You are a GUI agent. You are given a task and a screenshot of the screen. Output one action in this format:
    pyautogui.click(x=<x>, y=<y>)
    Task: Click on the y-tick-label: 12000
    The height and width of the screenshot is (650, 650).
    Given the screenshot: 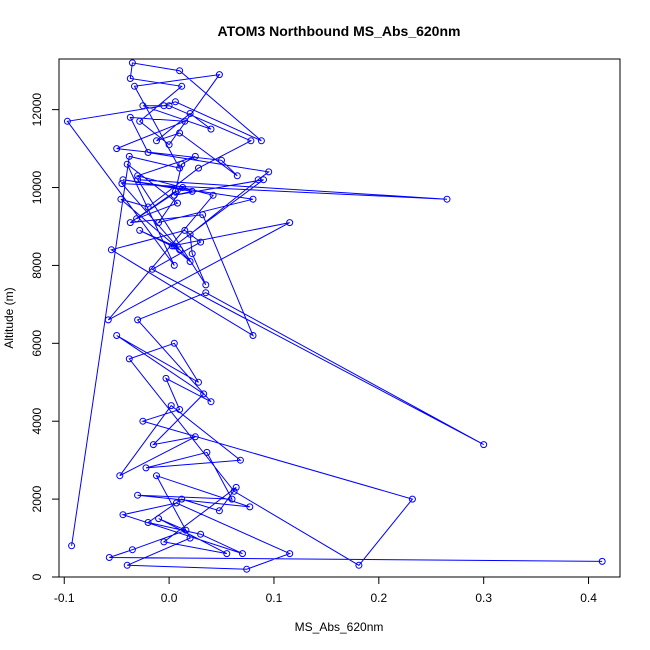 What is the action you would take?
    pyautogui.click(x=37, y=110)
    